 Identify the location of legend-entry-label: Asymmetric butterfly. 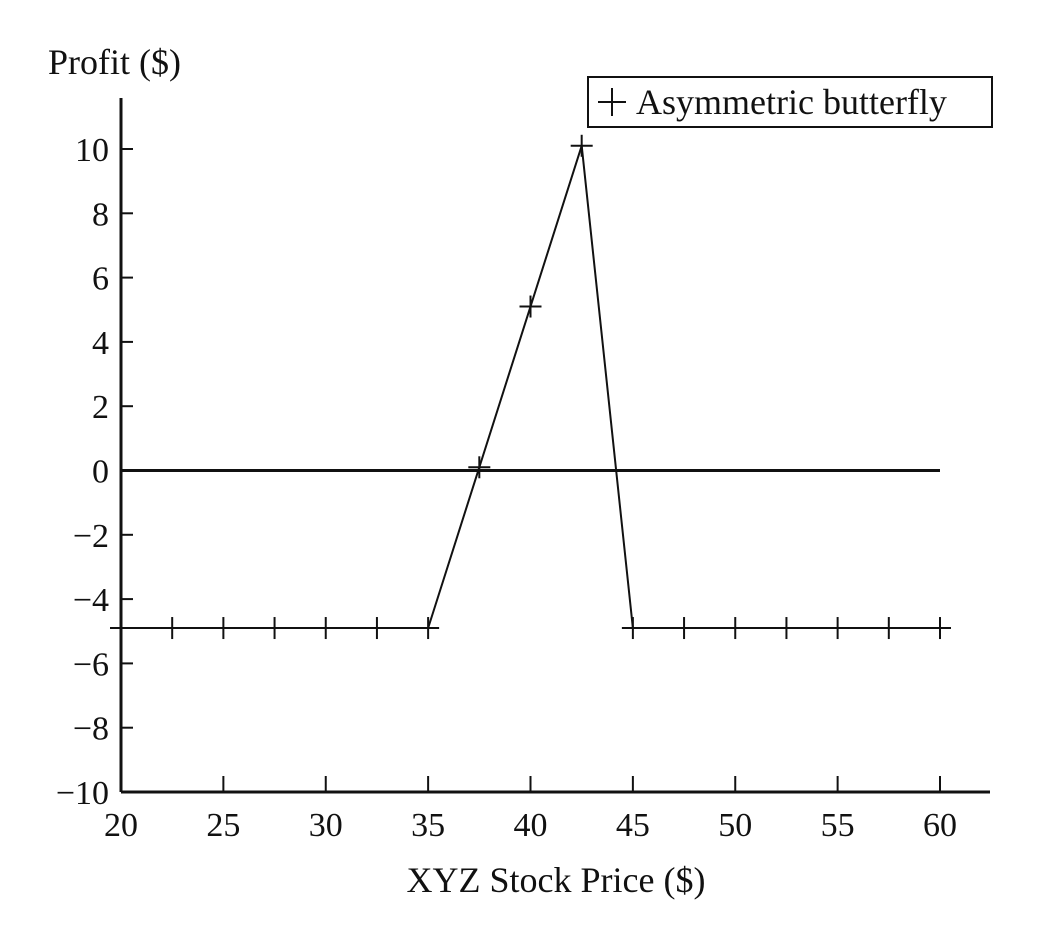
(791, 102).